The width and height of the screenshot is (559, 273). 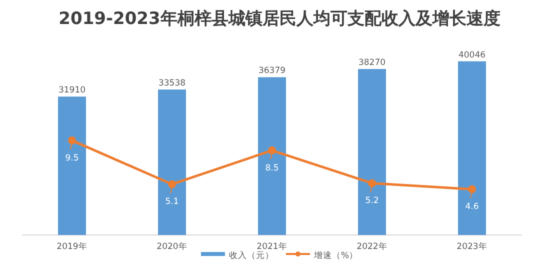 What do you see at coordinates (172, 202) in the screenshot?
I see `data-label: 5.1` at bounding box center [172, 202].